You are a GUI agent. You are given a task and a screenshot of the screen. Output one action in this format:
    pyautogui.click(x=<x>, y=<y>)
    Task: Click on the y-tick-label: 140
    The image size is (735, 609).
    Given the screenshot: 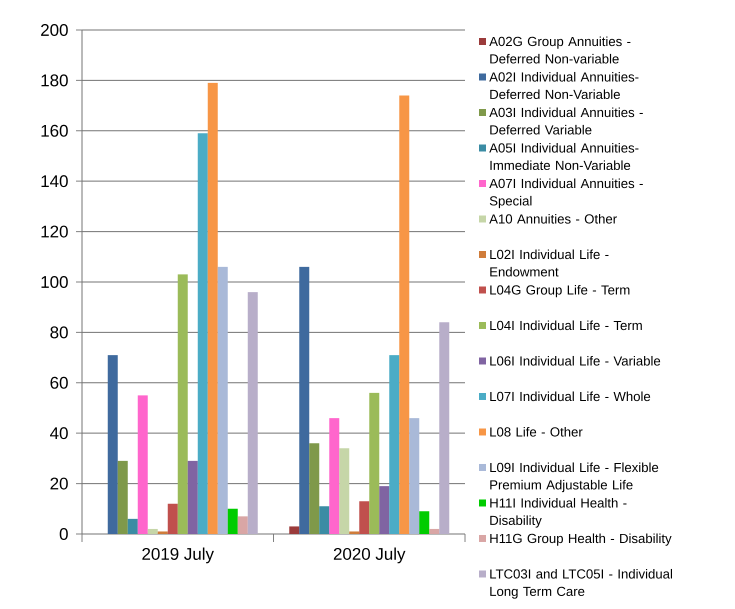 What is the action you would take?
    pyautogui.click(x=55, y=181)
    